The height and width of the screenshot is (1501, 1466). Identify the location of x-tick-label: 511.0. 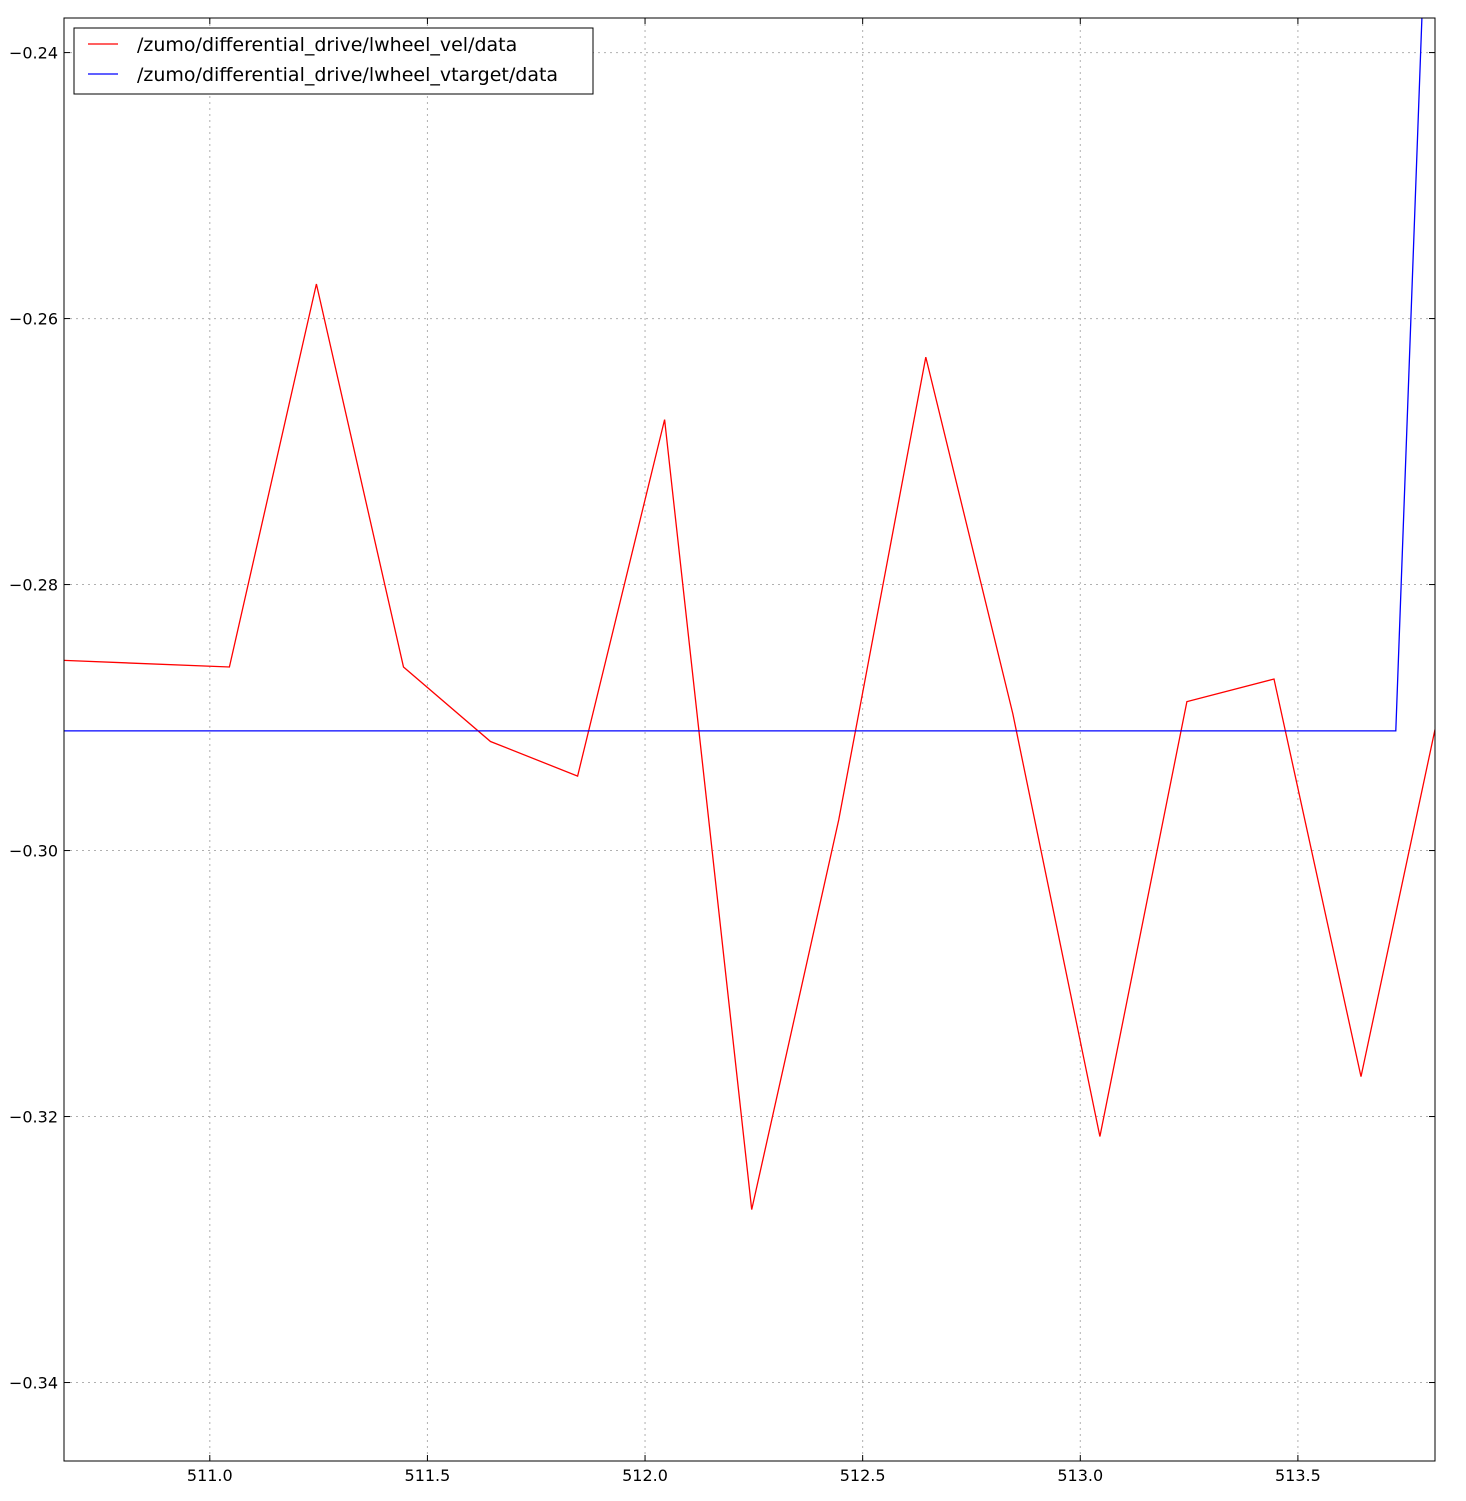
(210, 1475).